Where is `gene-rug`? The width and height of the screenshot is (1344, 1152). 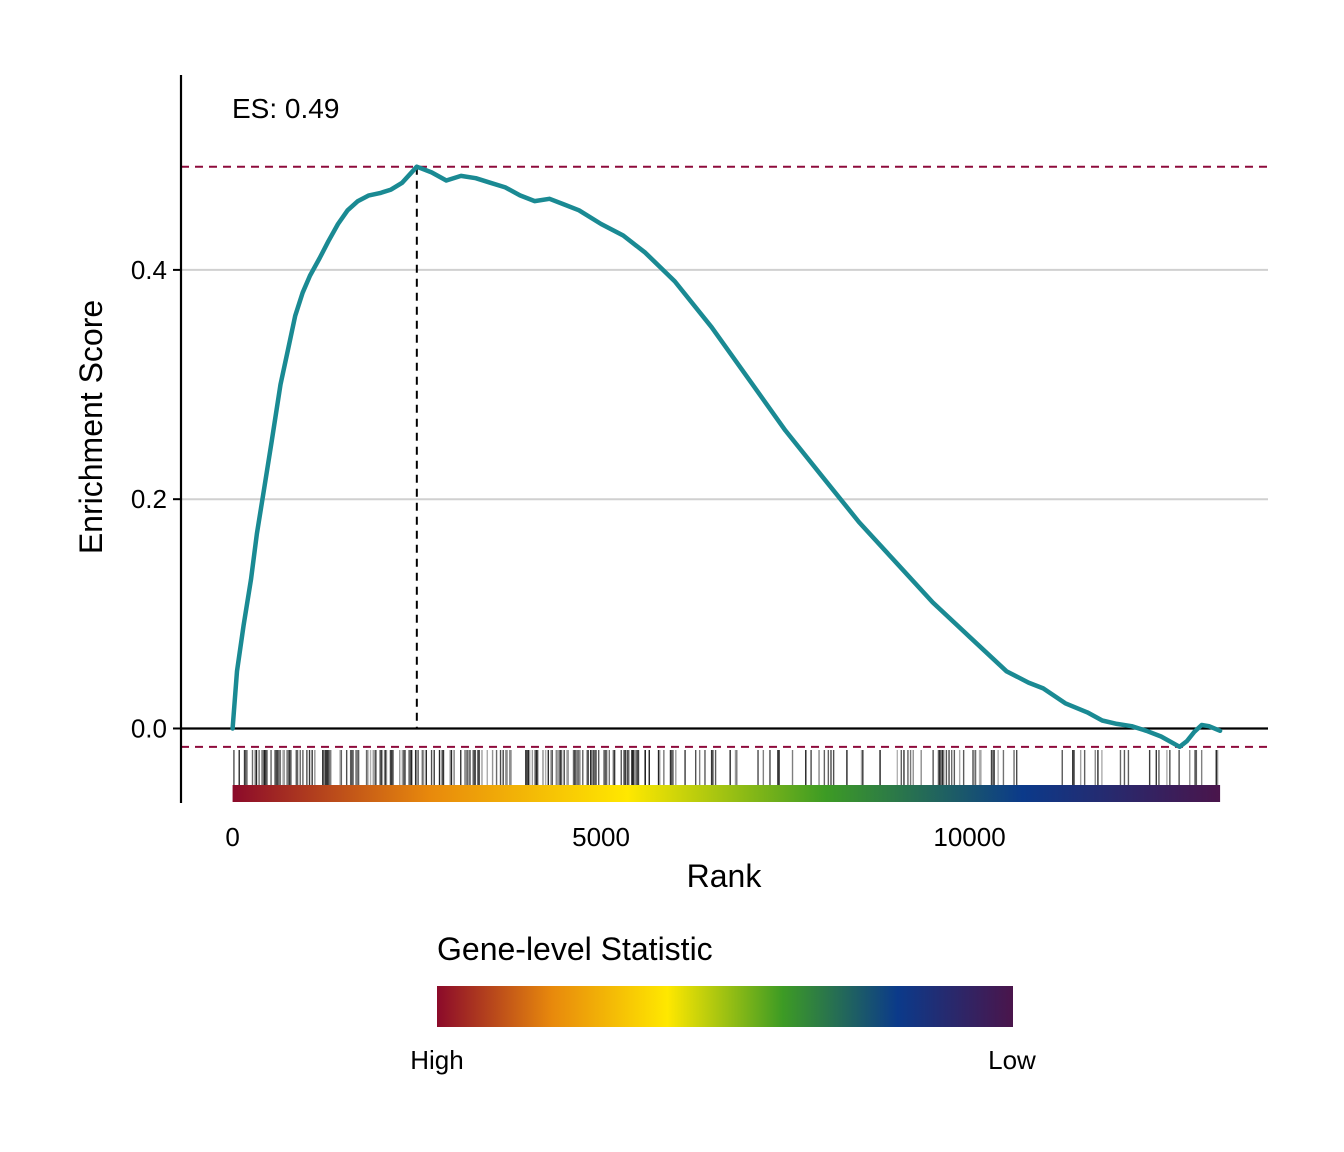 gene-rug is located at coordinates (726, 767).